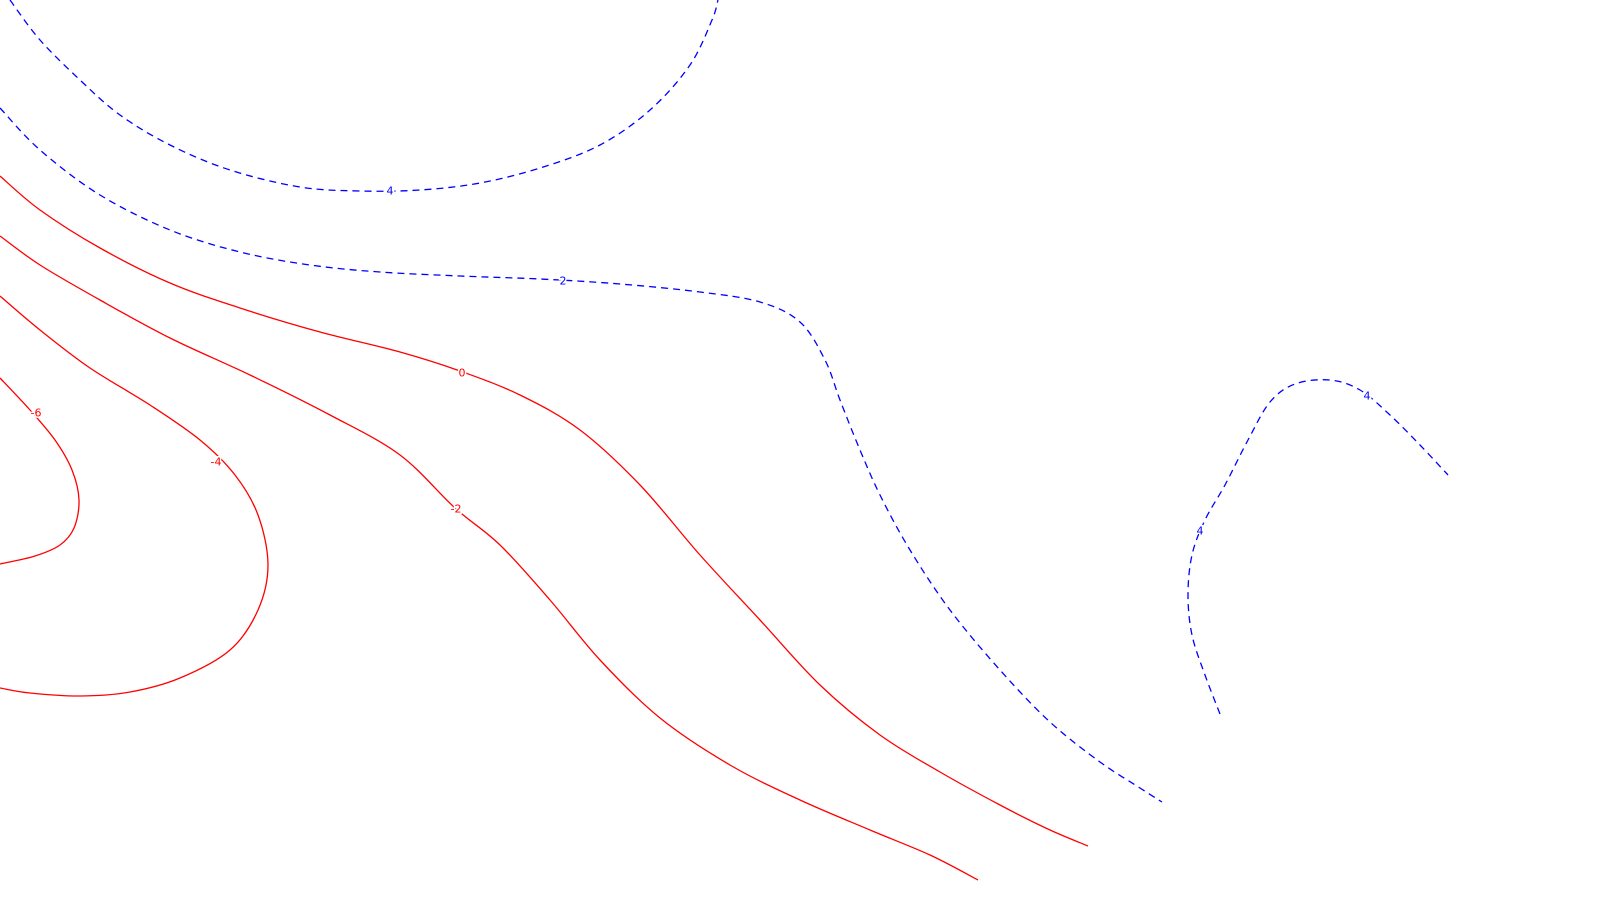 The width and height of the screenshot is (1600, 900). What do you see at coordinates (36, 413) in the screenshot?
I see `contour-label: -6` at bounding box center [36, 413].